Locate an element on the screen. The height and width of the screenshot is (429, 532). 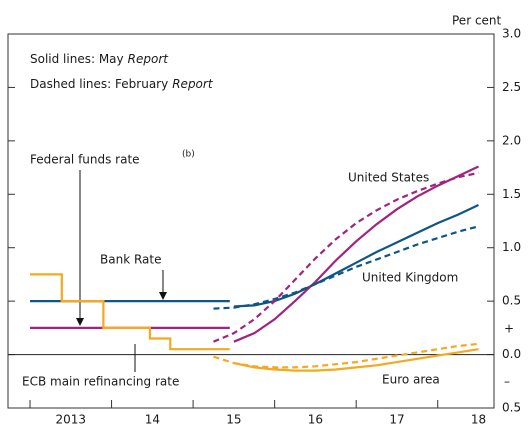
y-tick-label: 2.0 is located at coordinates (511, 140).